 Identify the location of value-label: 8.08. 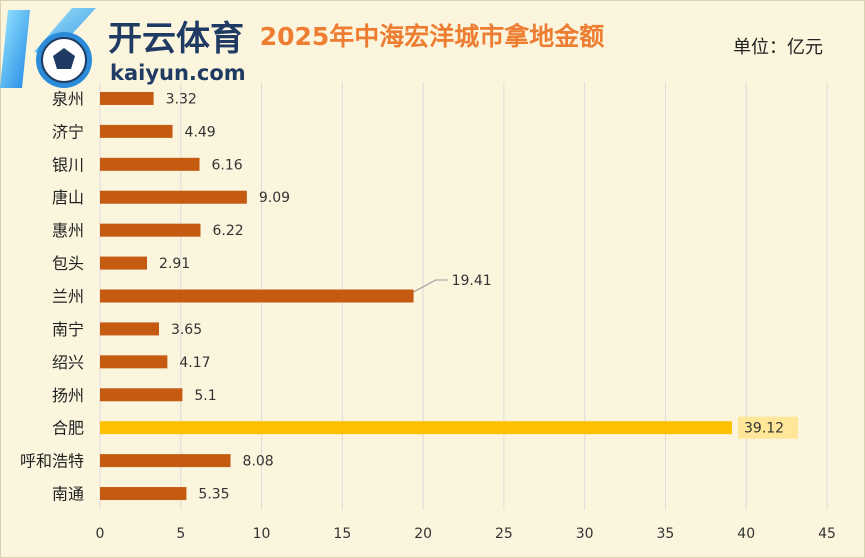
(258, 462).